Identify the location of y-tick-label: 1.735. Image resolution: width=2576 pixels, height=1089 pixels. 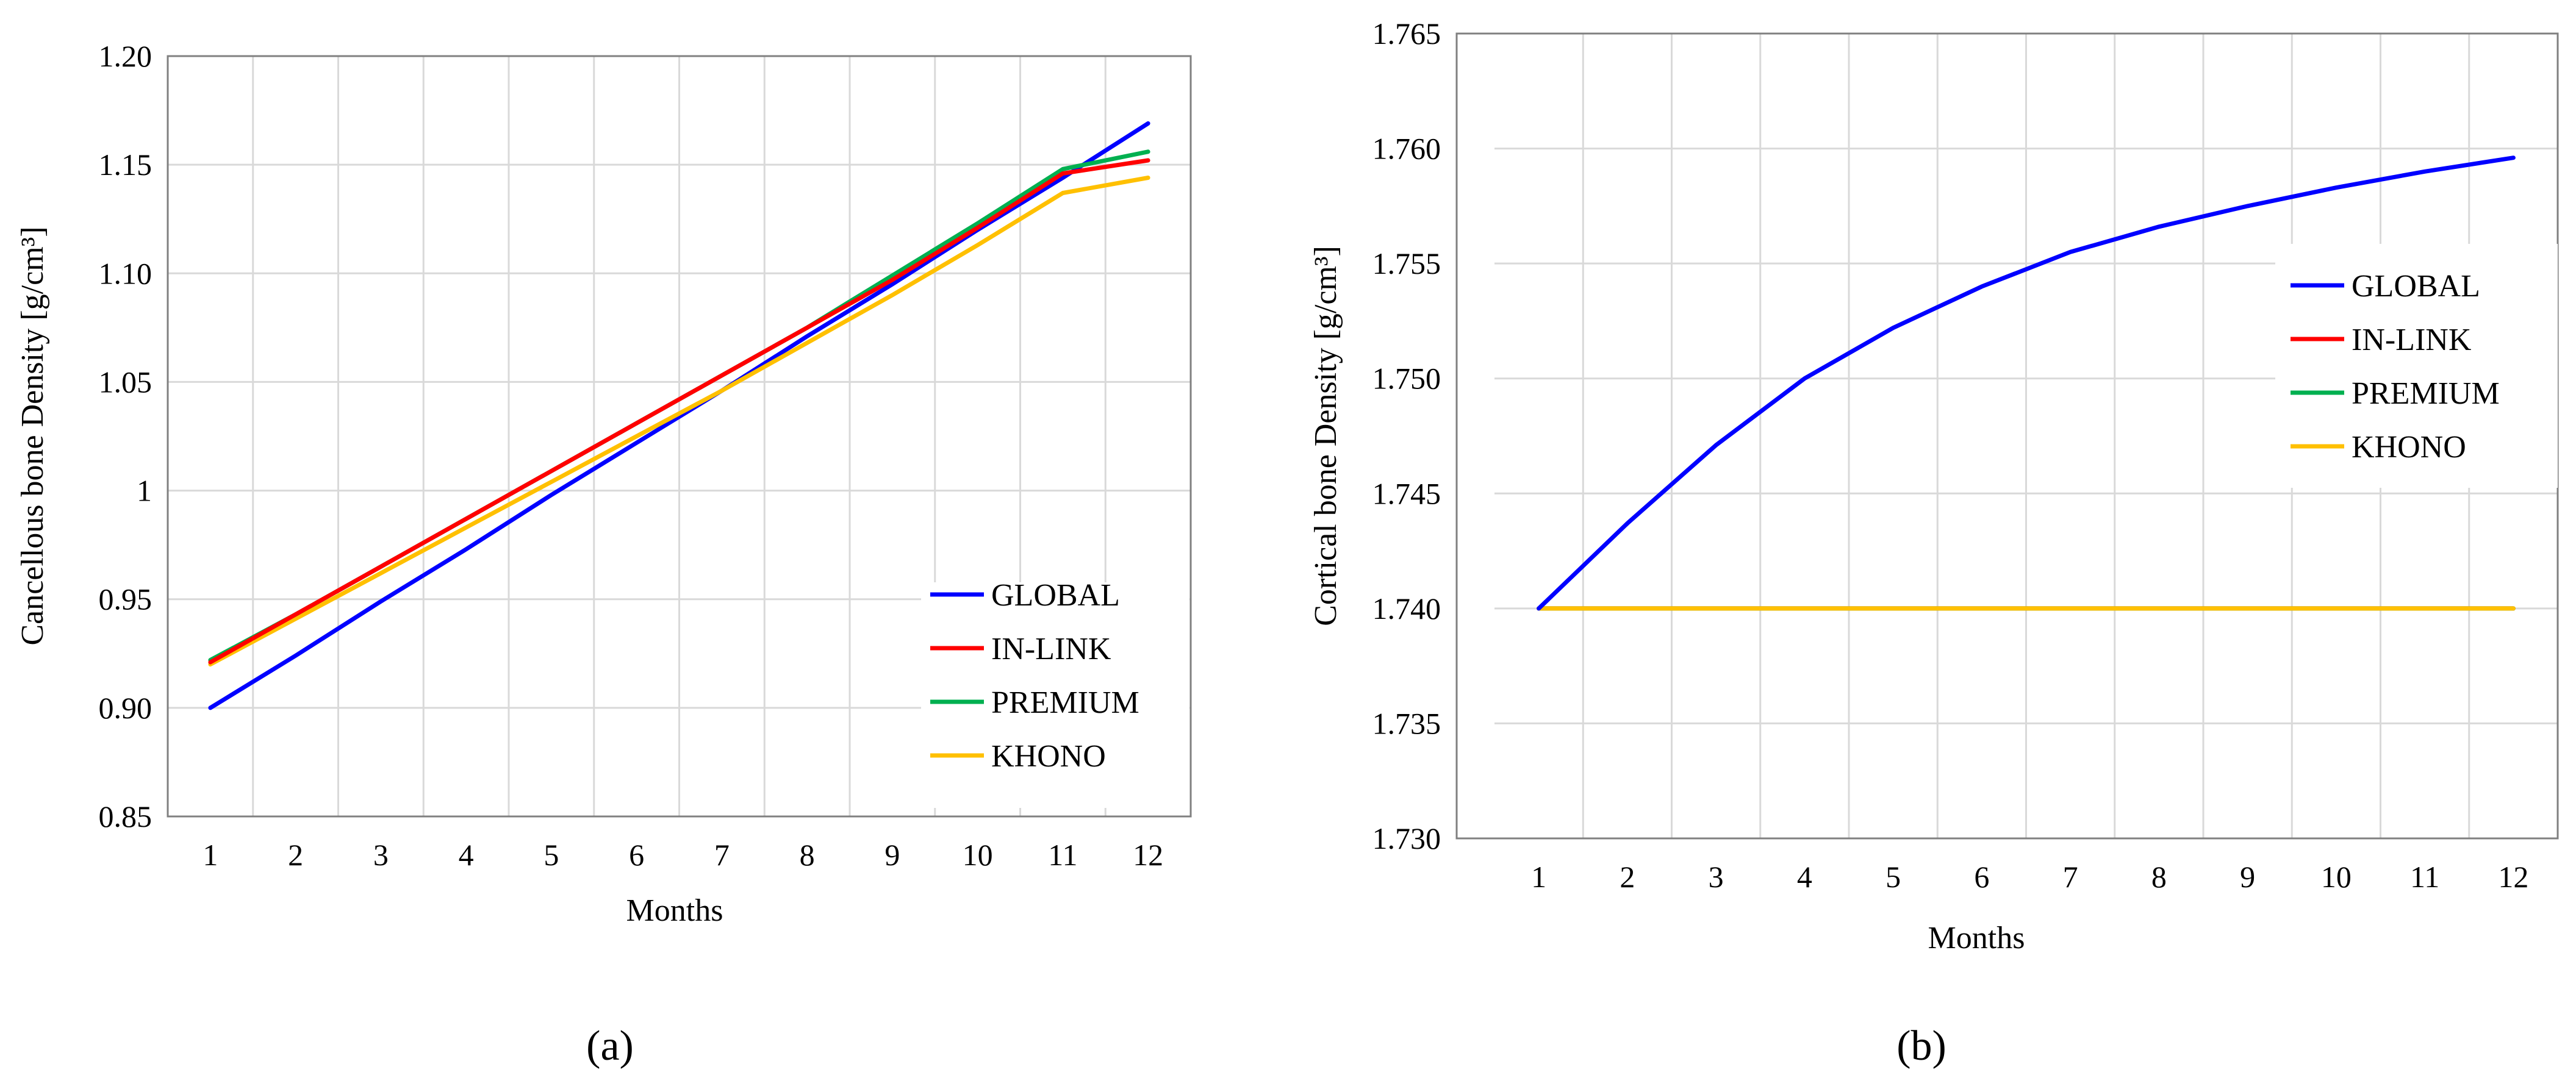
(1407, 723).